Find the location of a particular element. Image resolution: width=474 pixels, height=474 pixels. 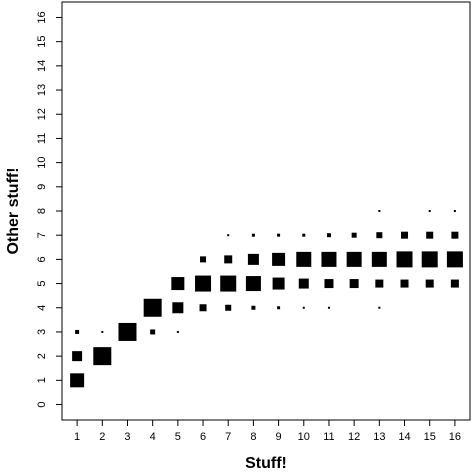

y-tick-label: 11 is located at coordinates (42, 138).